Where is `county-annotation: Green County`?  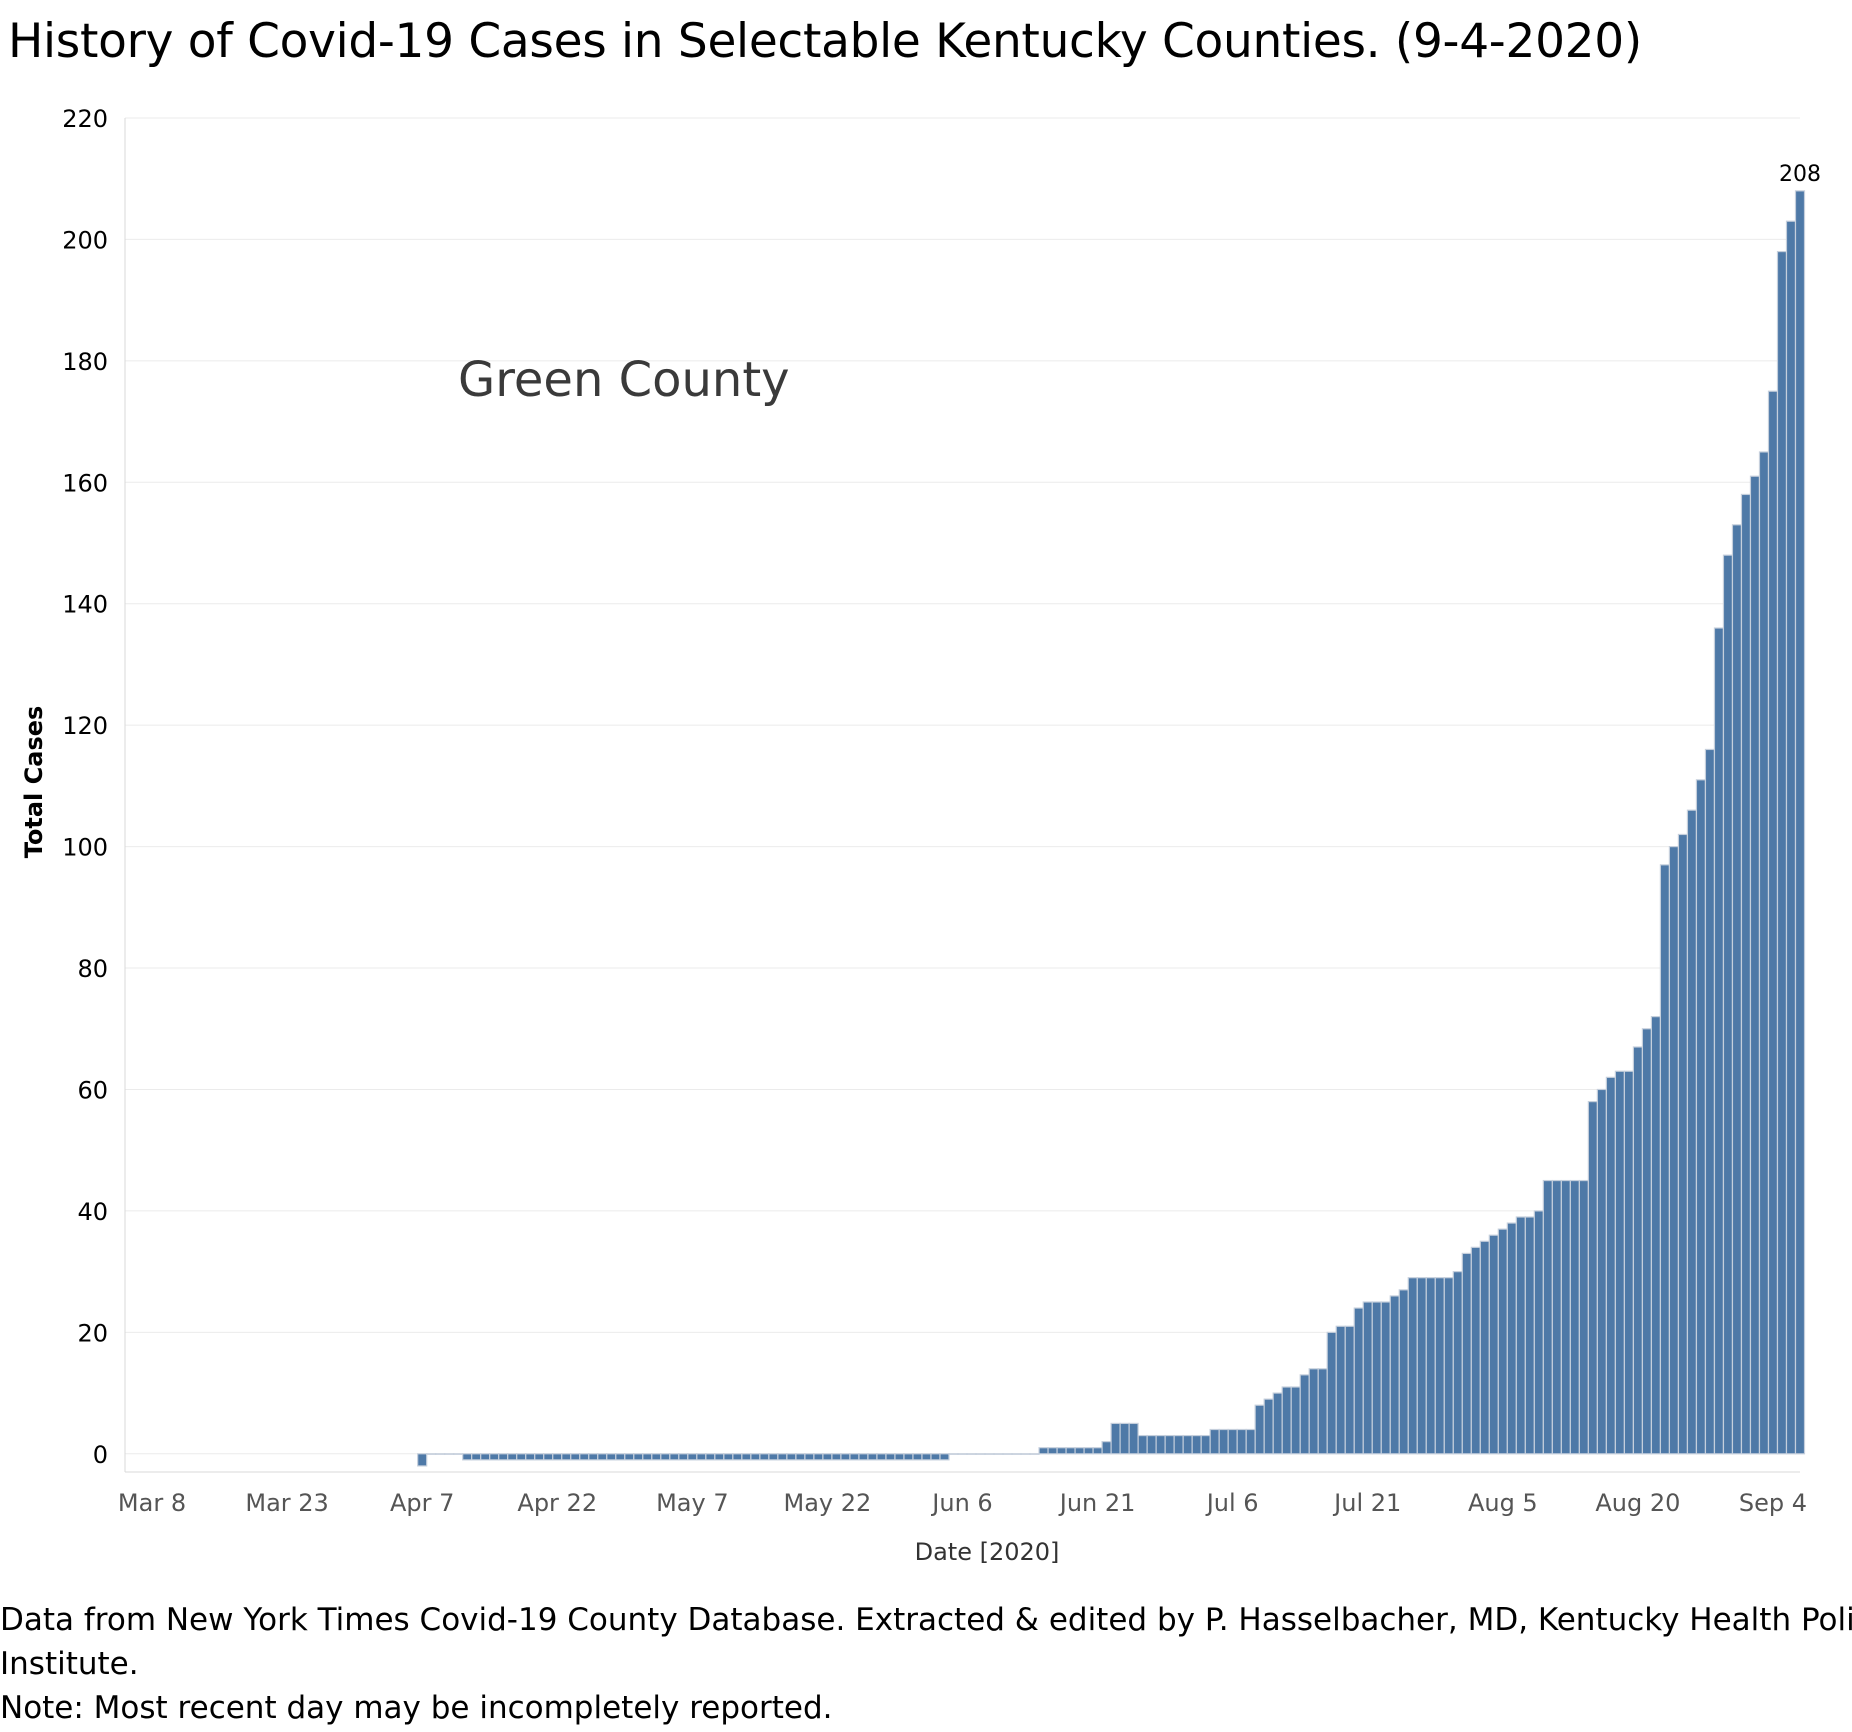 county-annotation: Green County is located at coordinates (624, 380).